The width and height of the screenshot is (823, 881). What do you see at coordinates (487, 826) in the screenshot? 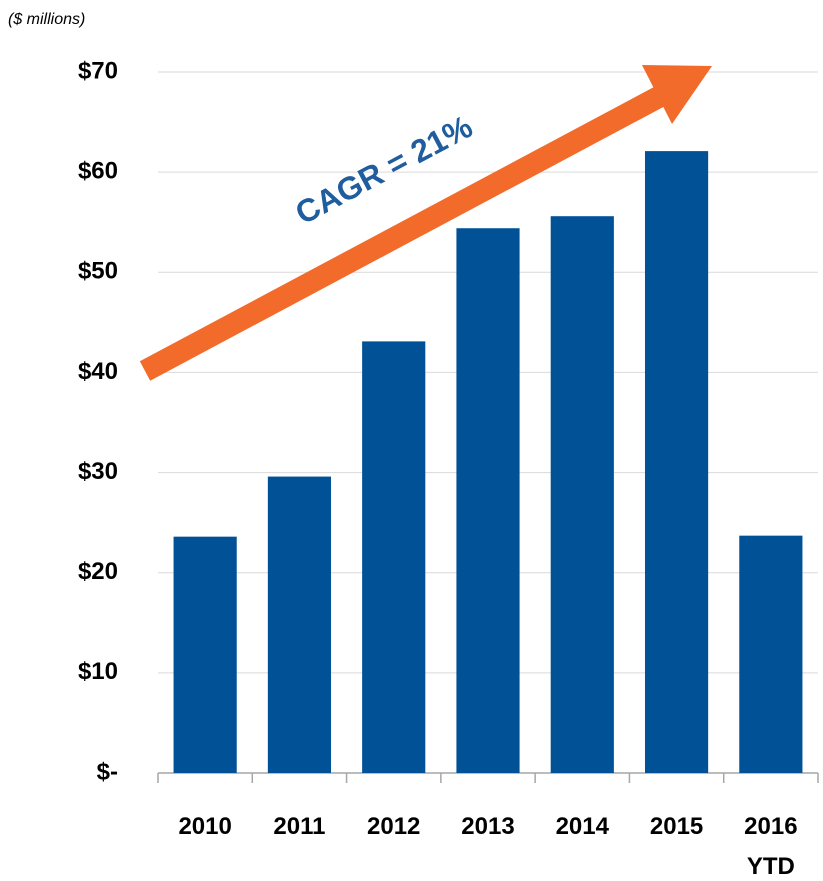
I see `x-tick-label: 2013` at bounding box center [487, 826].